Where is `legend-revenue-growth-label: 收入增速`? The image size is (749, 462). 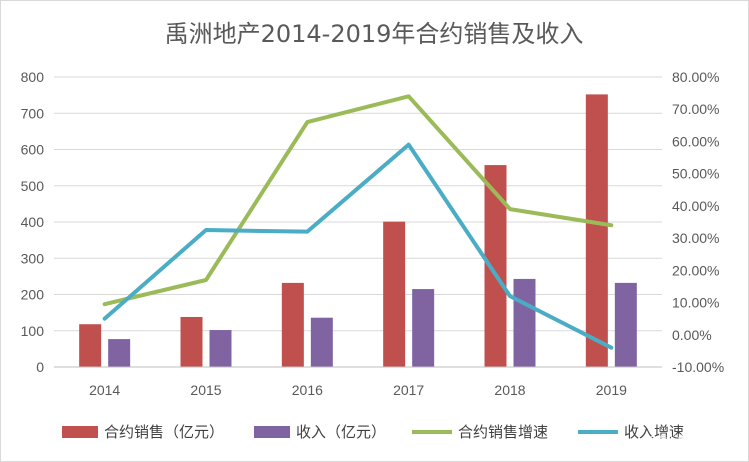
legend-revenue-growth-label: 收入增速 is located at coordinates (654, 432).